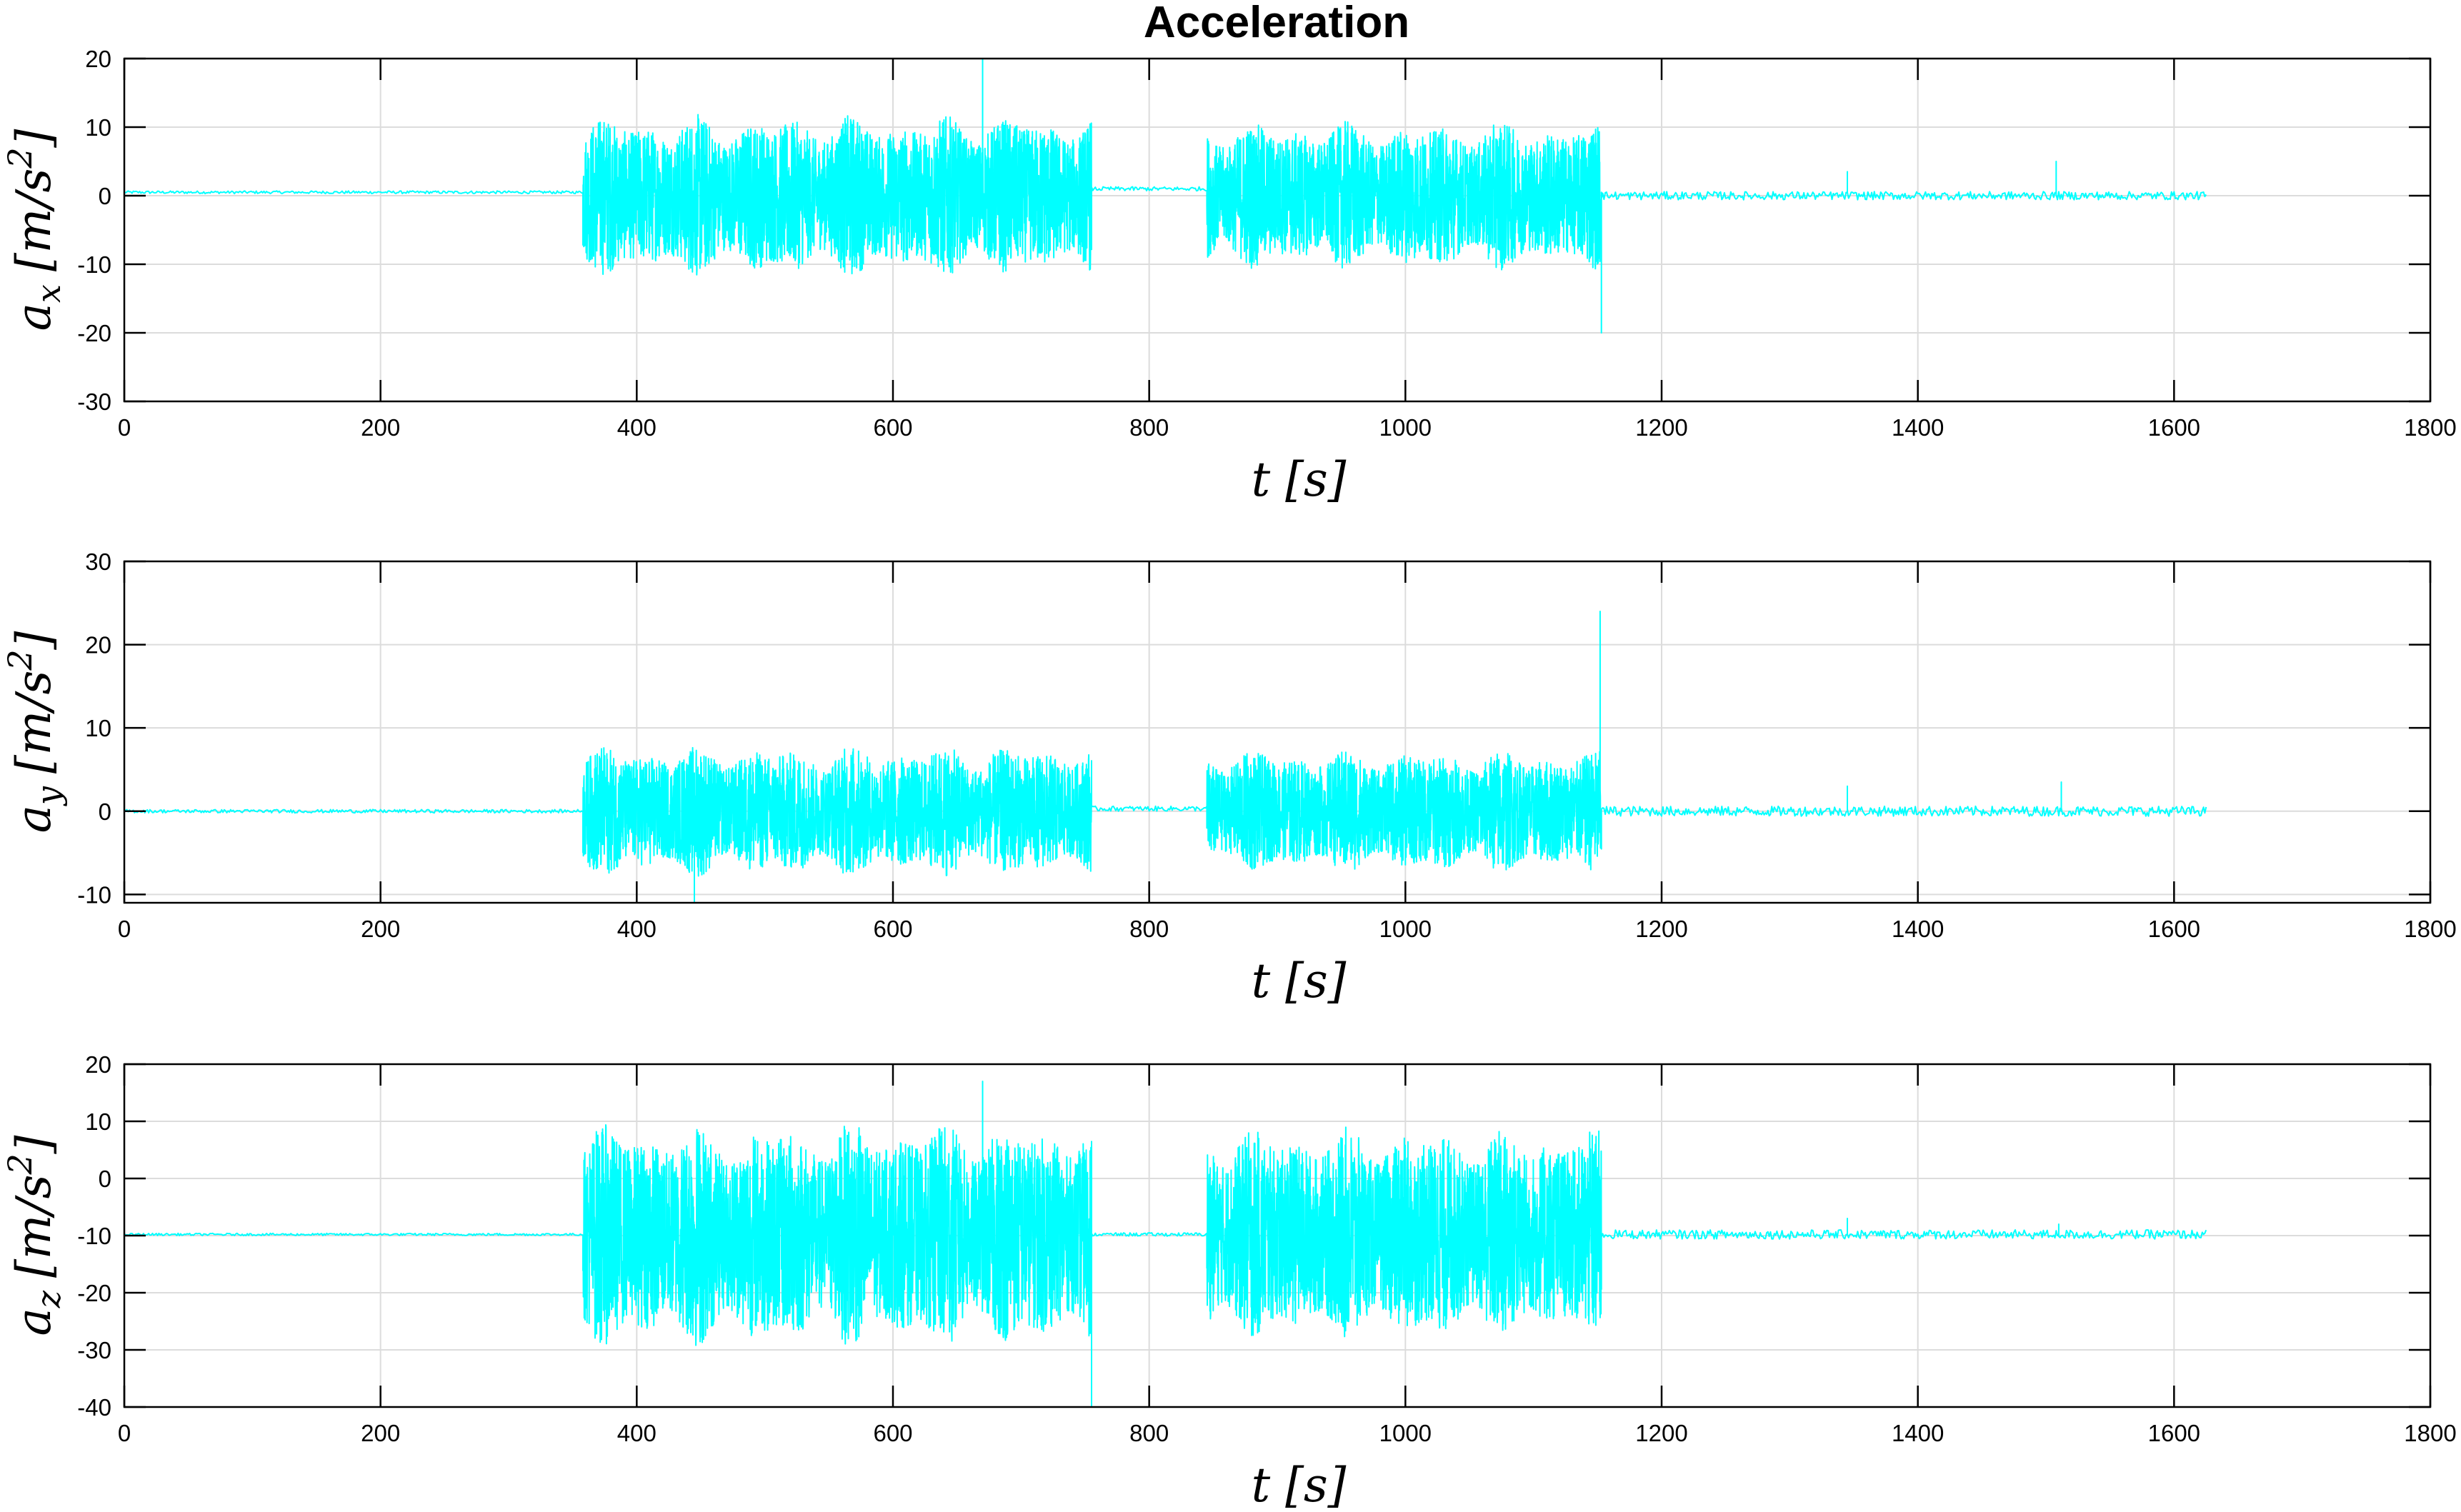 Image resolution: width=2461 pixels, height=1512 pixels. Describe the element at coordinates (94, 1407) in the screenshot. I see `y-tick-label: -40` at that location.